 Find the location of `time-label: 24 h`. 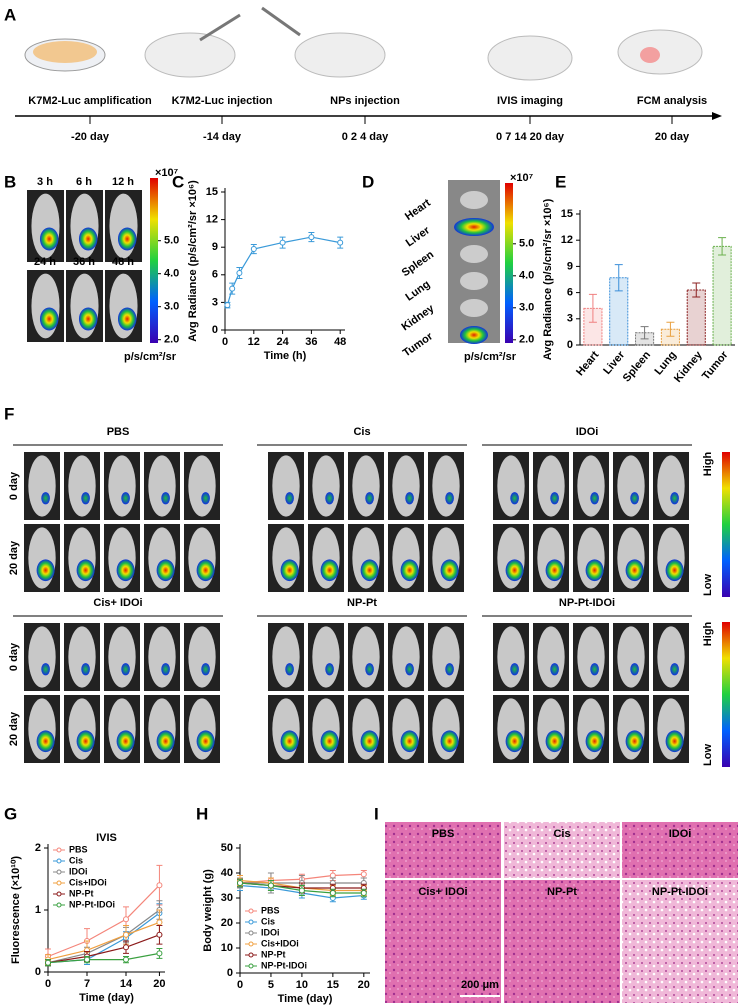

time-label: 24 h is located at coordinates (45, 262).